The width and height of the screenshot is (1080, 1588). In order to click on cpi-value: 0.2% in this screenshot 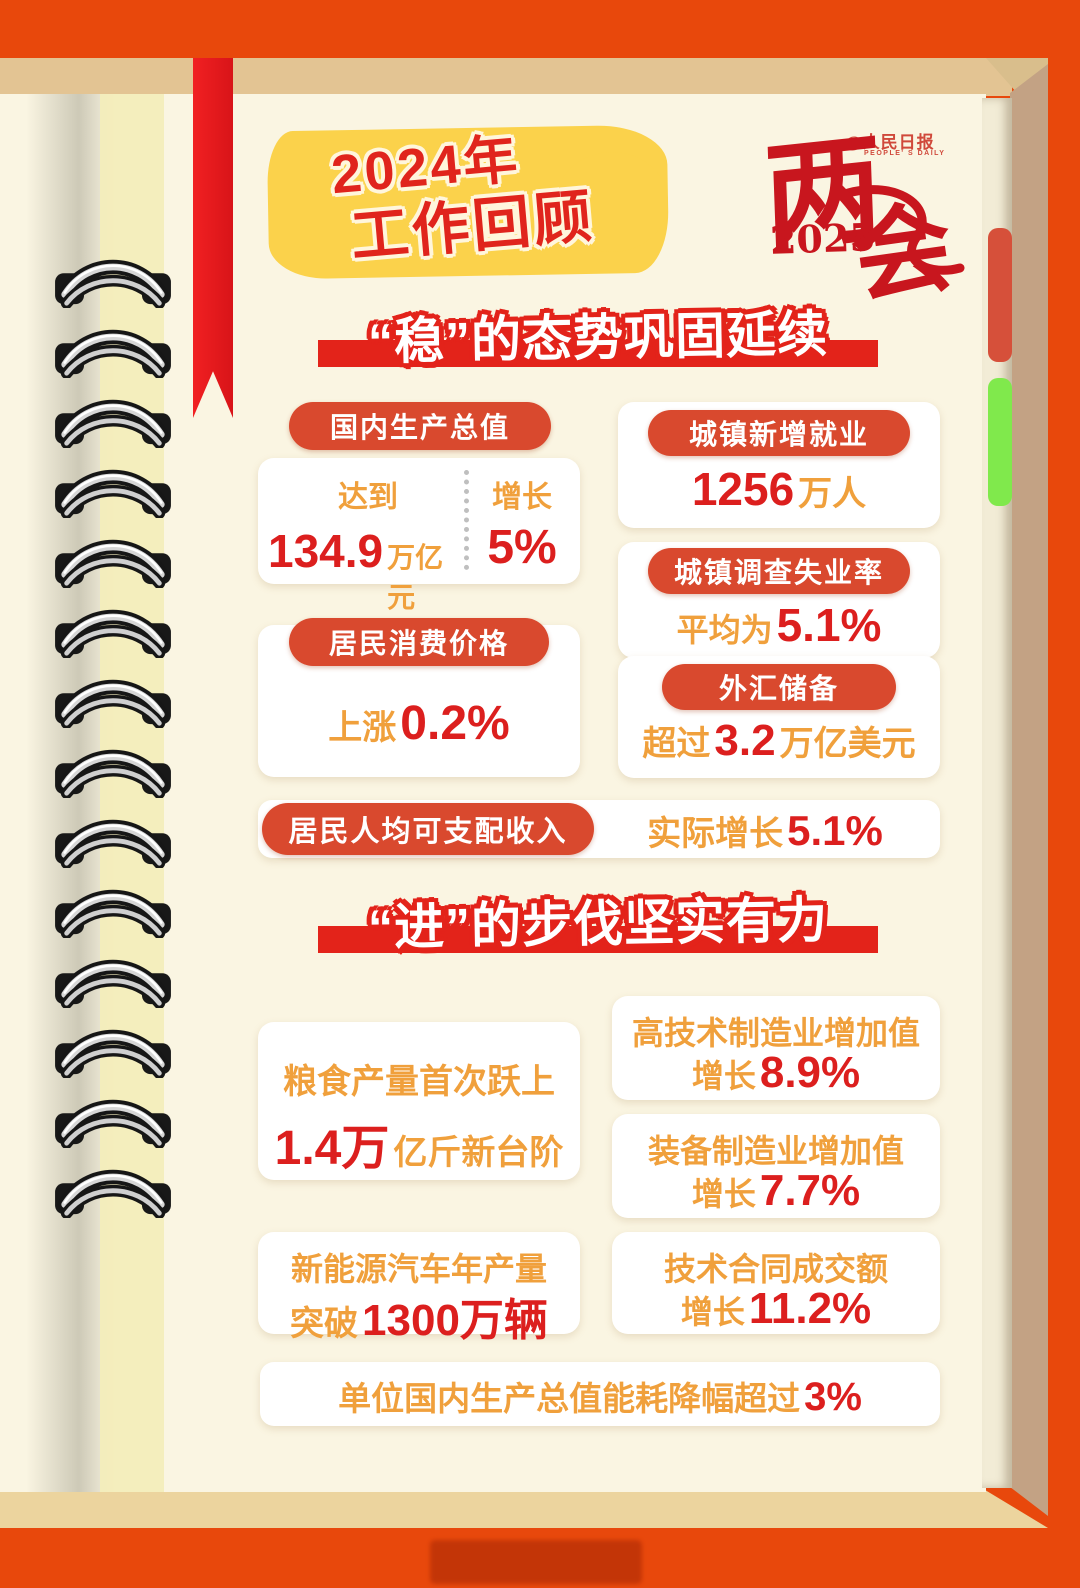, I will do `click(455, 723)`.